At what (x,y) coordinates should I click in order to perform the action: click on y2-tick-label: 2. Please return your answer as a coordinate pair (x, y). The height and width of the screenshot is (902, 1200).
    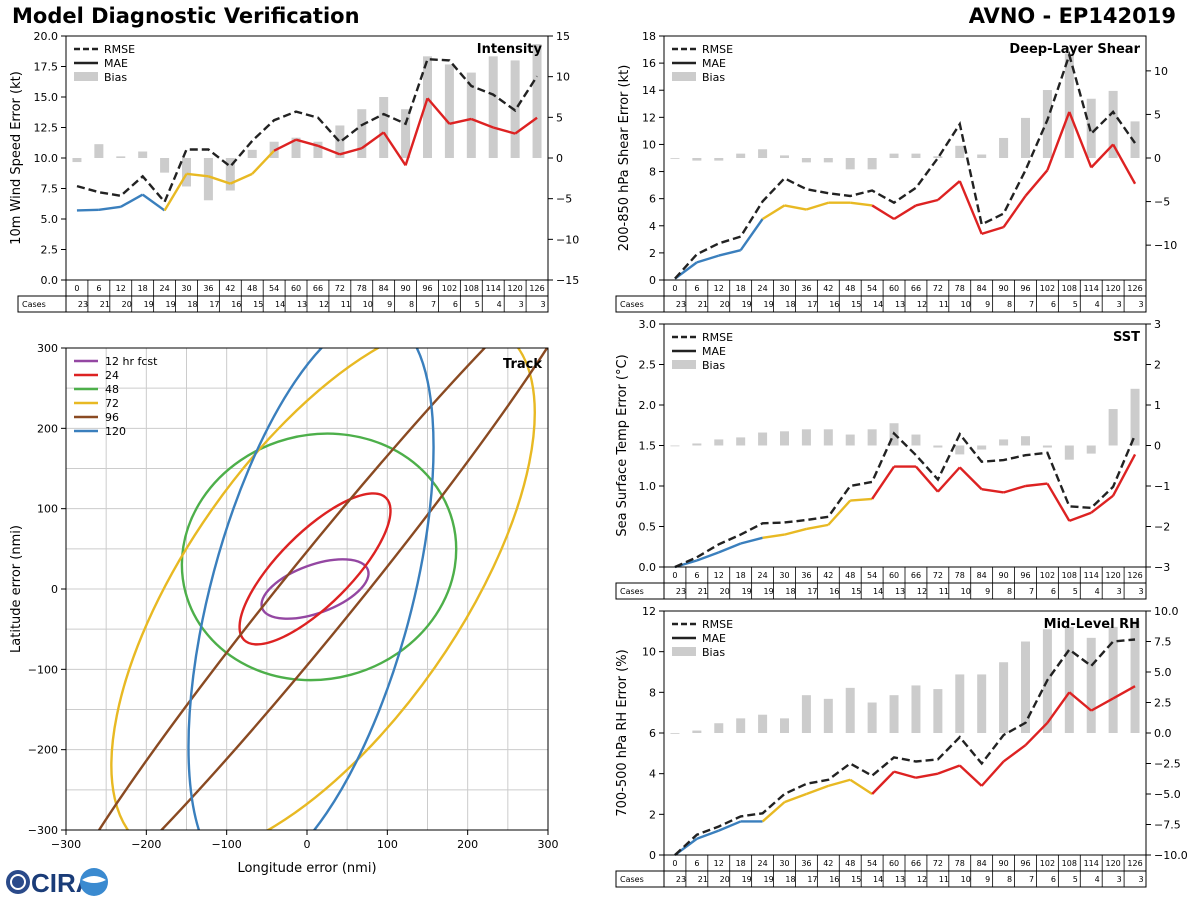
    Looking at the image, I should click on (1157, 365).